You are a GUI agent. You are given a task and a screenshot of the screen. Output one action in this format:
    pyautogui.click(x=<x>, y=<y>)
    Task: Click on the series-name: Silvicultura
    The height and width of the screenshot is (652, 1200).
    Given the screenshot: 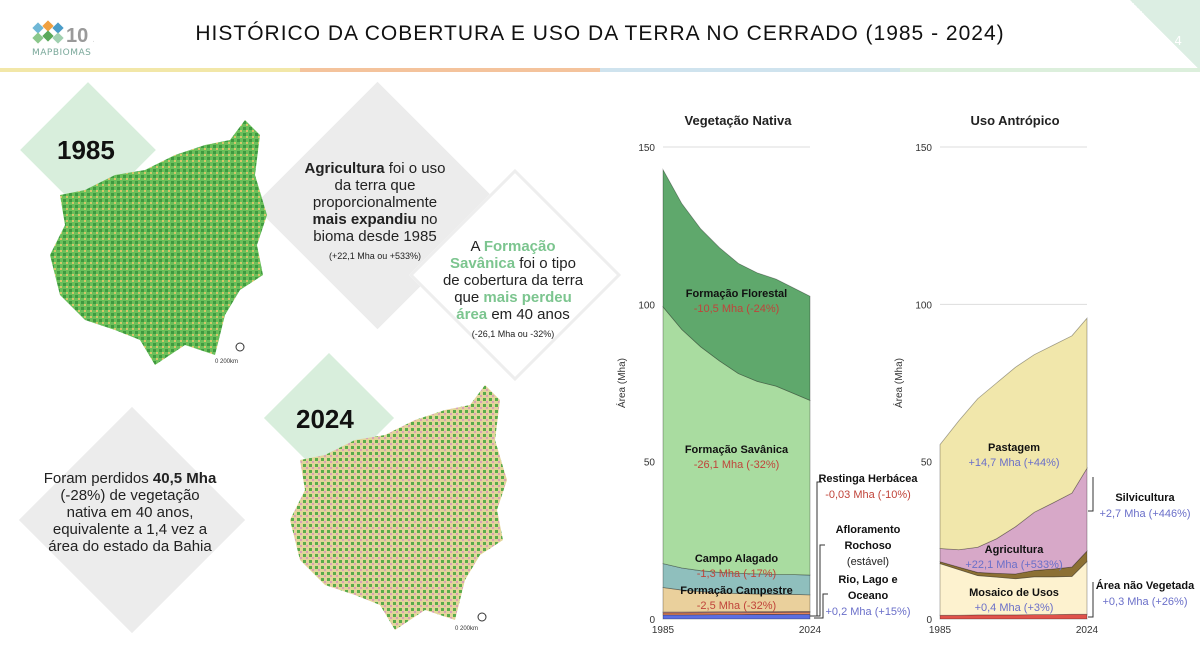 What is the action you would take?
    pyautogui.click(x=1145, y=498)
    